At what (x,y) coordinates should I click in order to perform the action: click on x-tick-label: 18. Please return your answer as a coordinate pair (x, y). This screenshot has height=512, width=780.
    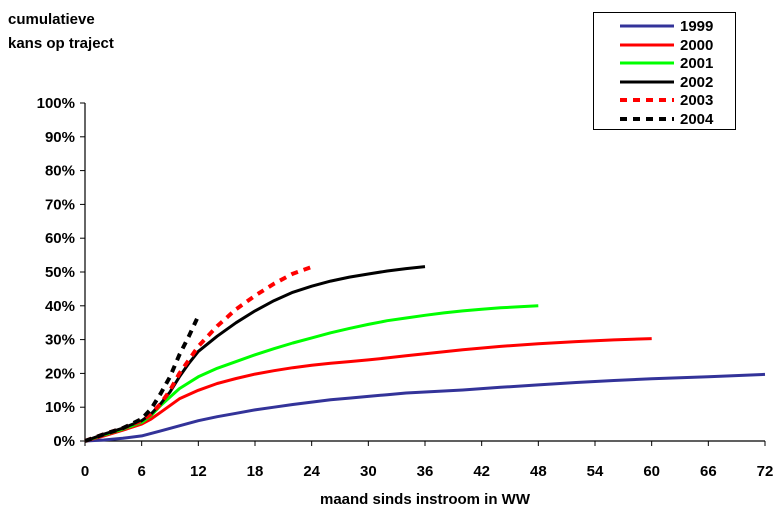
    Looking at the image, I should click on (255, 471).